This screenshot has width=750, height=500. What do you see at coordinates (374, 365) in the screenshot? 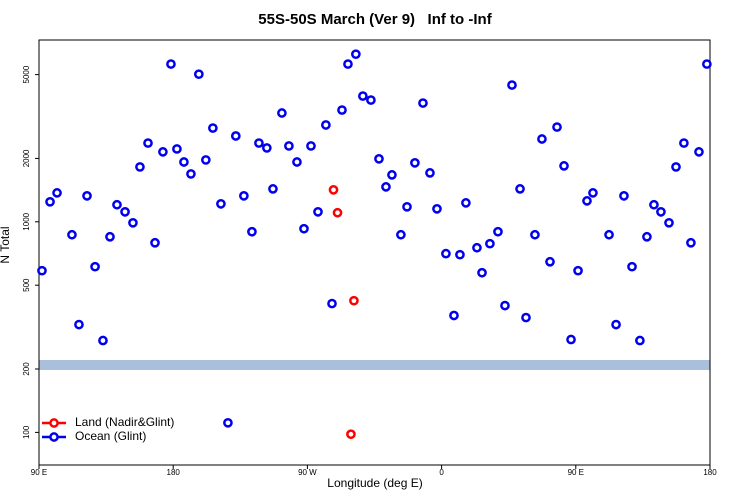
I see `shaded-band` at bounding box center [374, 365].